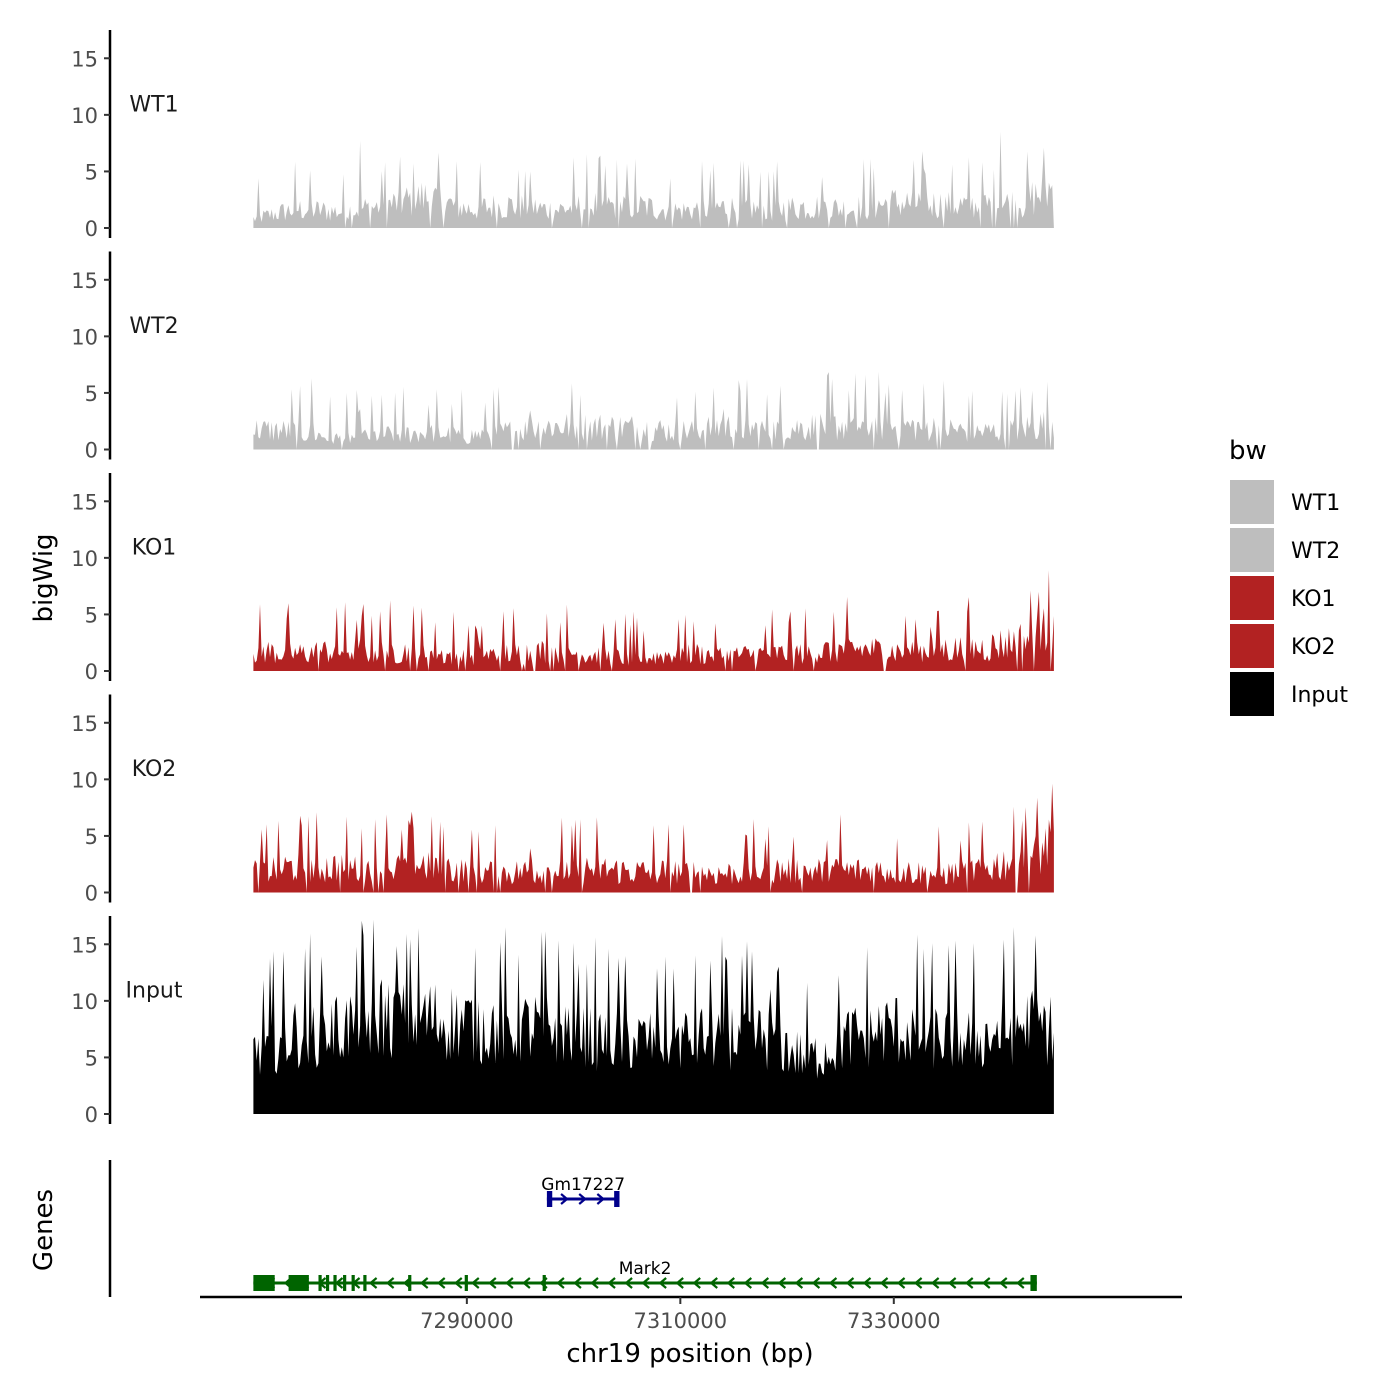 The width and height of the screenshot is (1400, 1400). Describe the element at coordinates (1315, 503) in the screenshot. I see `legend-label-wt1: WT1` at that location.